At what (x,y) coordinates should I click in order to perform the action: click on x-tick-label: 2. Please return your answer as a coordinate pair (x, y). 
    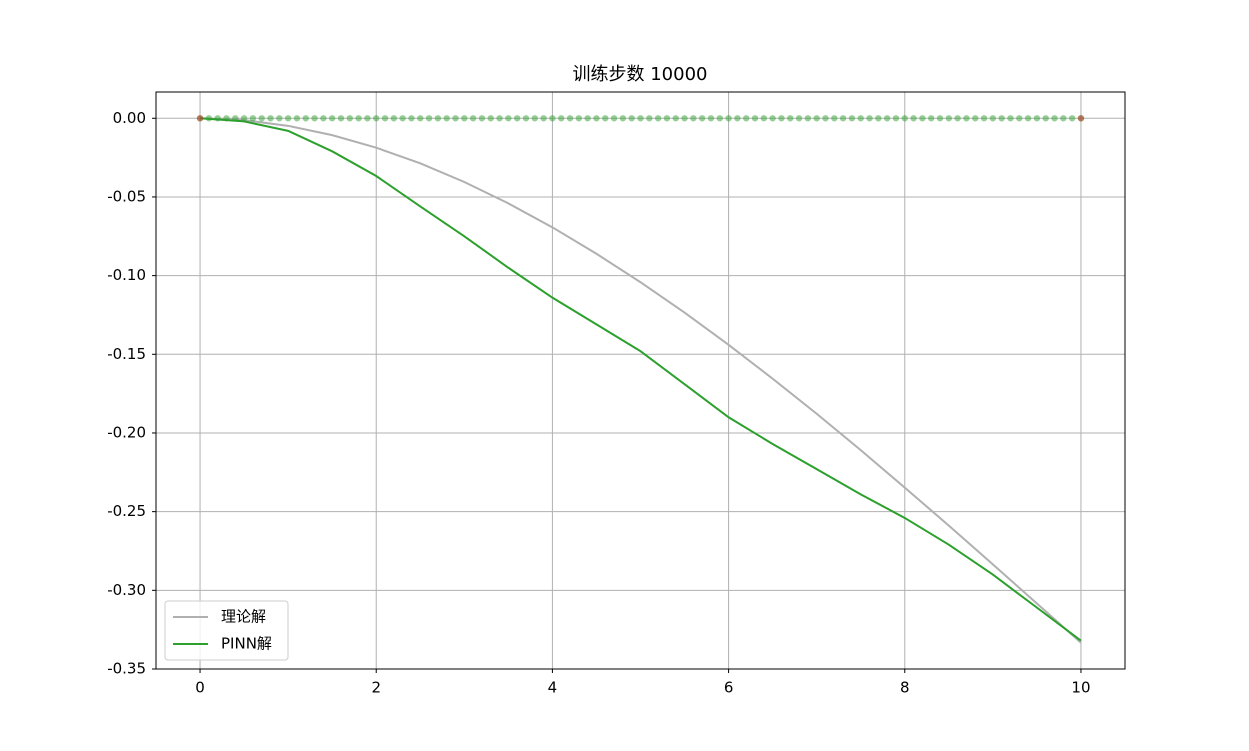
    Looking at the image, I should click on (376, 688).